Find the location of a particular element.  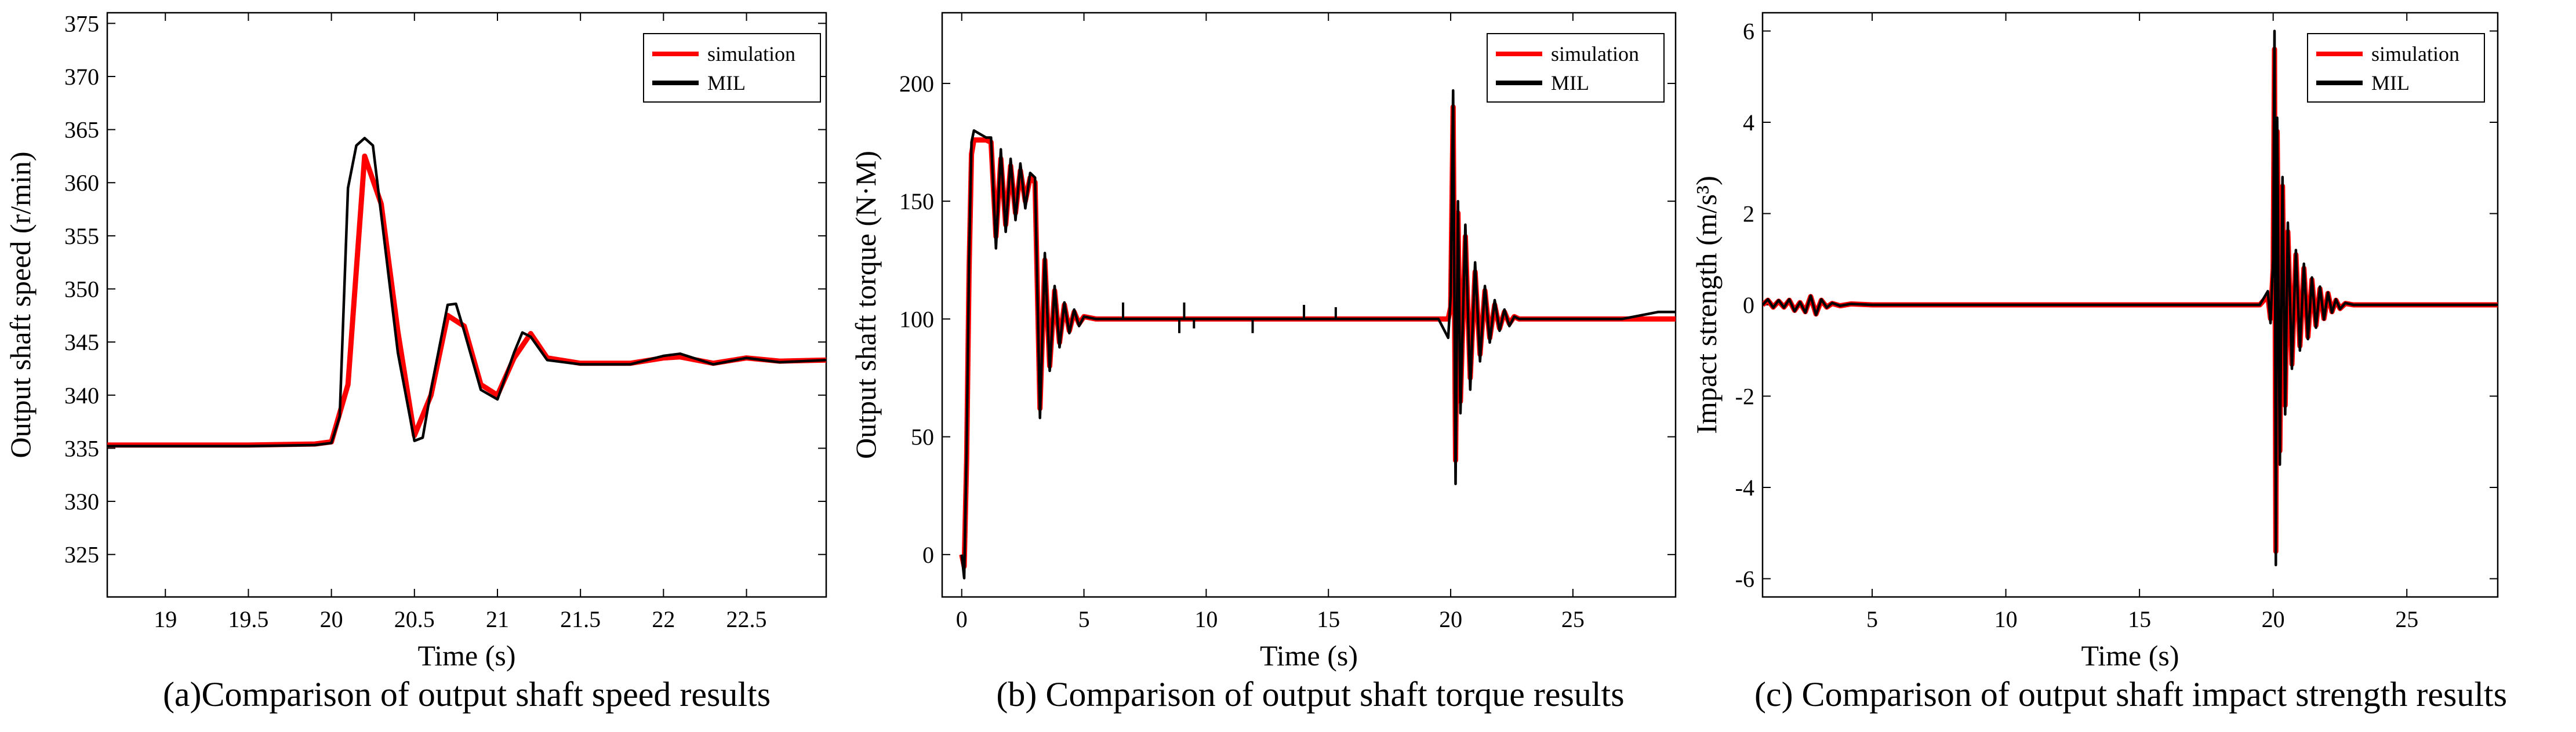

y-tick-label: 375 is located at coordinates (81, 24).